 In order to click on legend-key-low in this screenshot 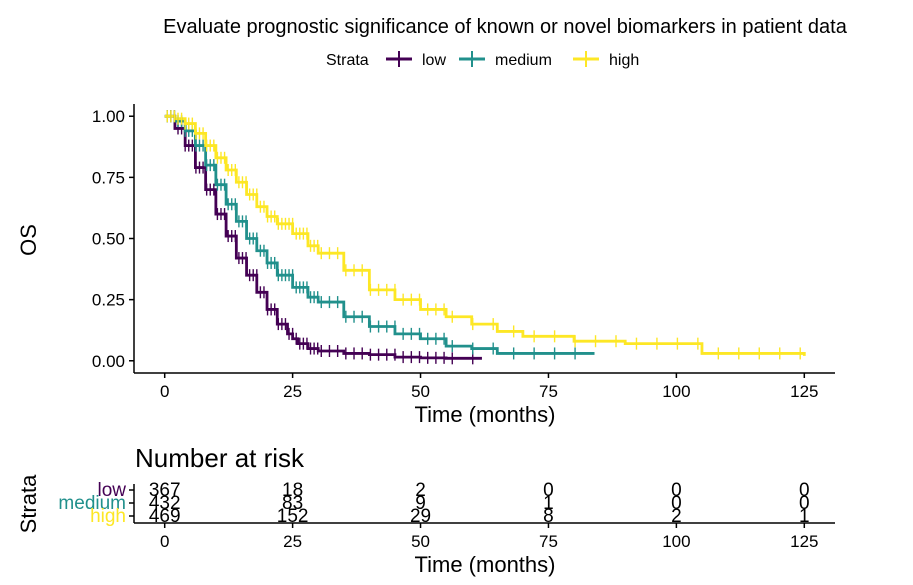, I will do `click(399, 59)`.